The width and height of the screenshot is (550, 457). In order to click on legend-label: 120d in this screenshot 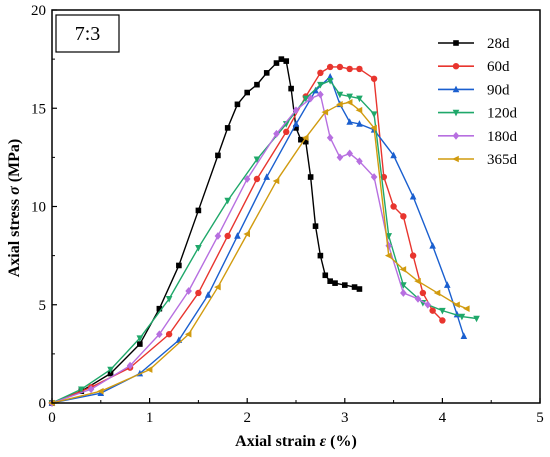, I will do `click(502, 114)`.